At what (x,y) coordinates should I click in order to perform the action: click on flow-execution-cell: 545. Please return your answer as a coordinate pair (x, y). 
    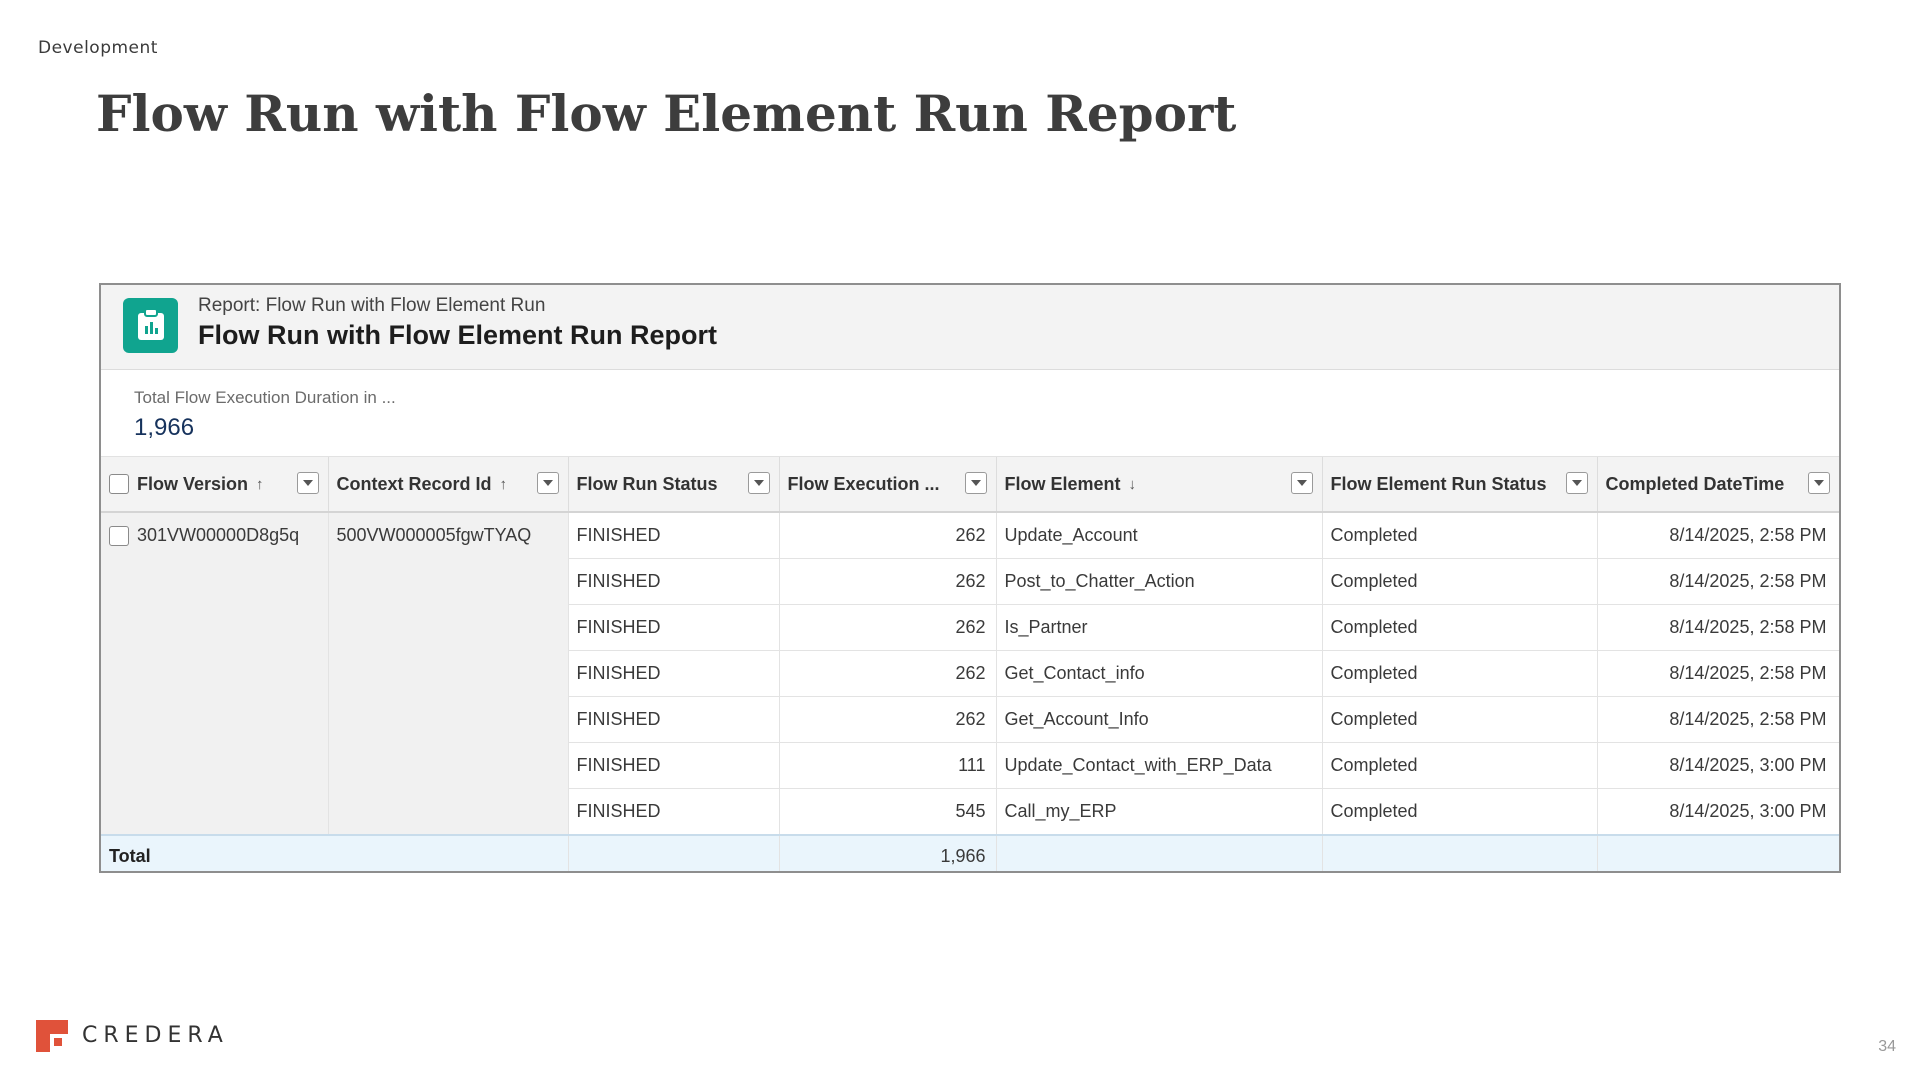
    Looking at the image, I should click on (888, 812).